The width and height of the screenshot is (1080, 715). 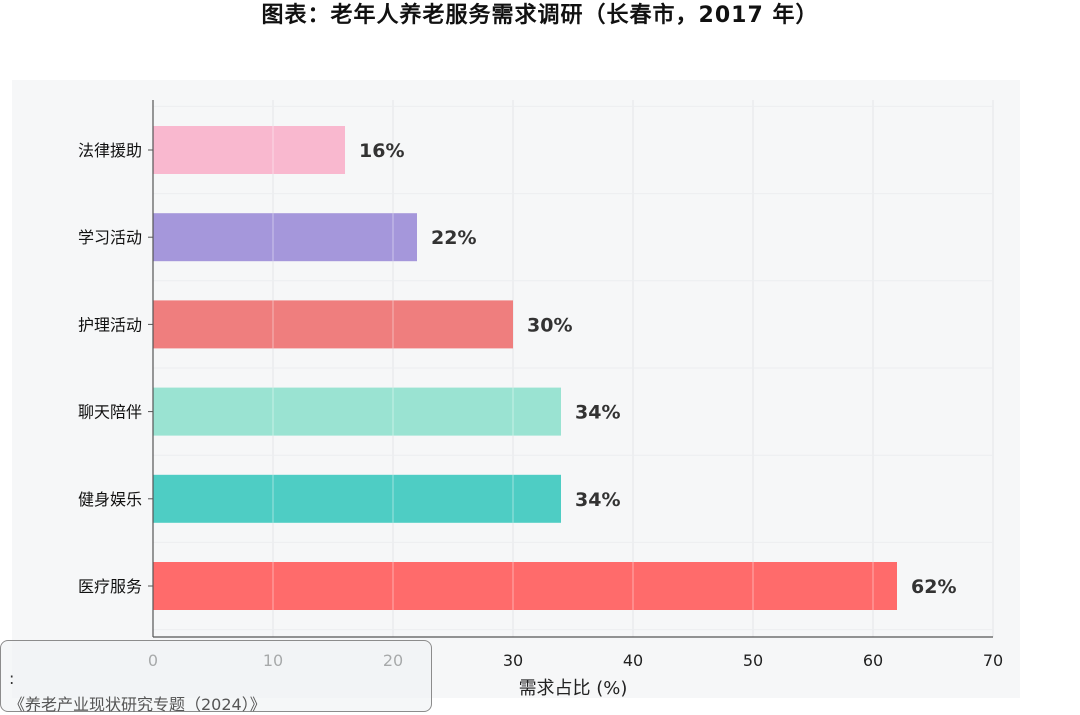 What do you see at coordinates (110, 150) in the screenshot?
I see `category-label: 法律援助` at bounding box center [110, 150].